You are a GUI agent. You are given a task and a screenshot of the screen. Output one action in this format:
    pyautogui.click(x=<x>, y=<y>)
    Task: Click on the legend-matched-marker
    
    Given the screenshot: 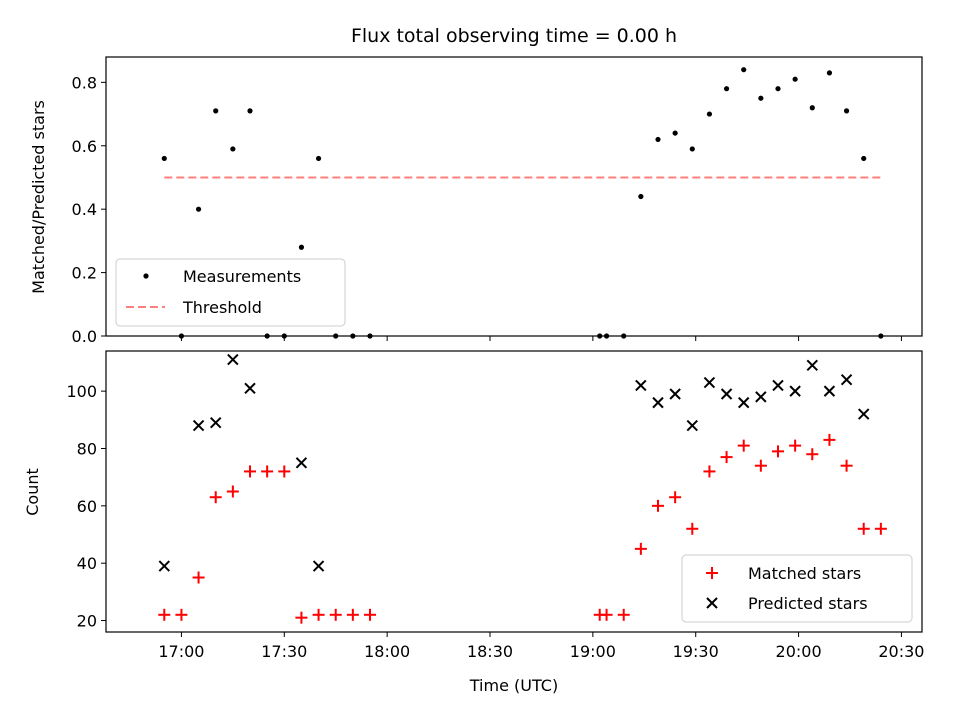 What is the action you would take?
    pyautogui.click(x=712, y=573)
    